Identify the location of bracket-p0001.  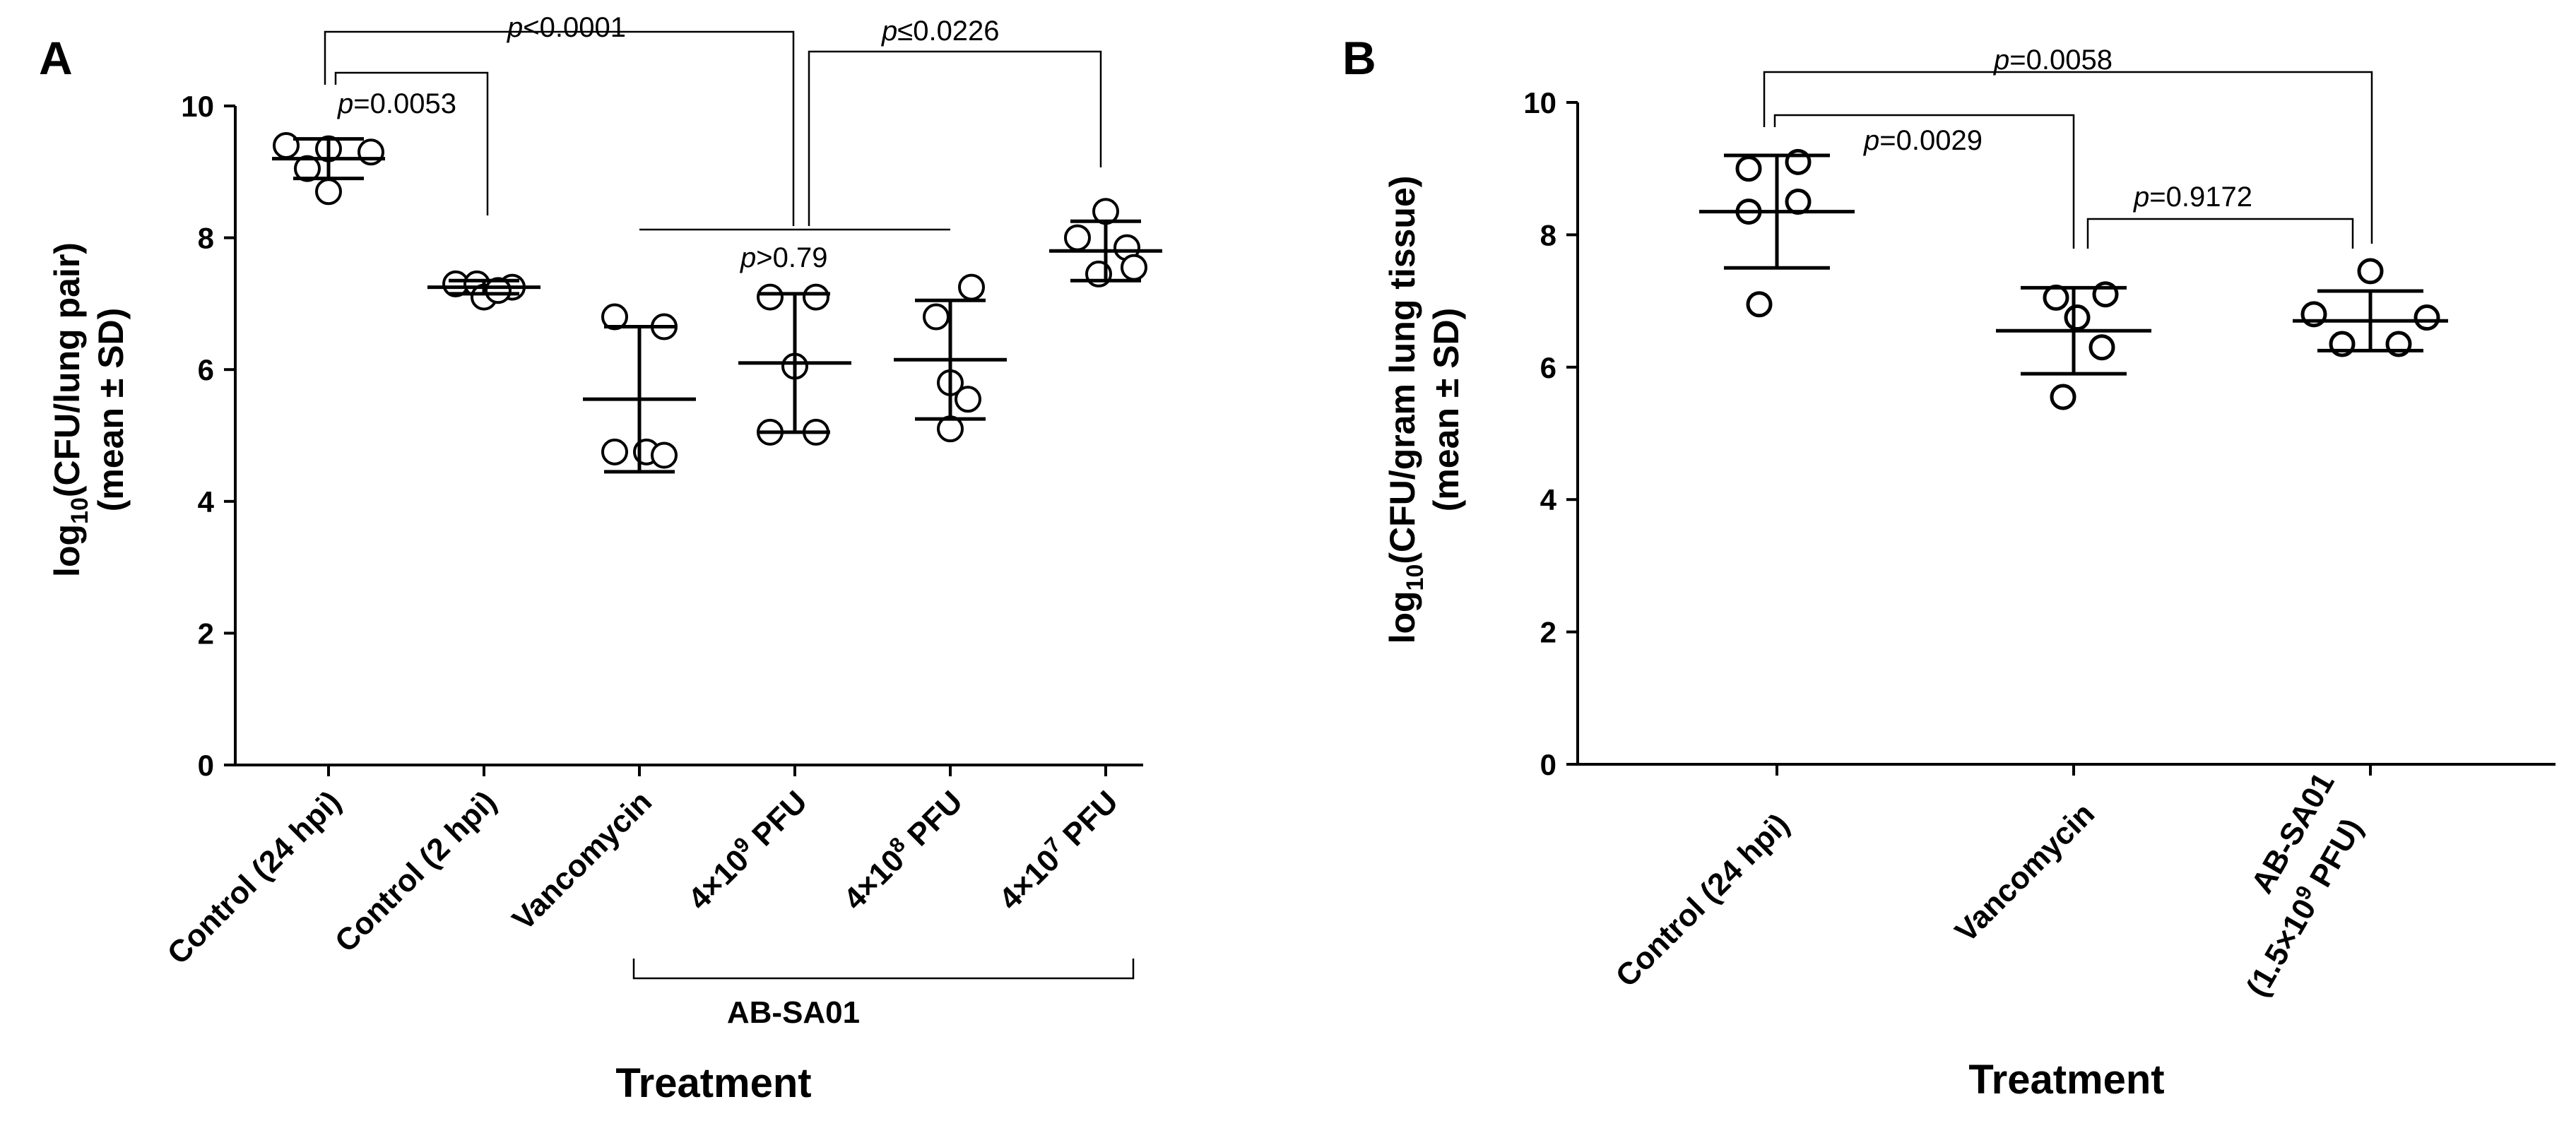
(559, 128).